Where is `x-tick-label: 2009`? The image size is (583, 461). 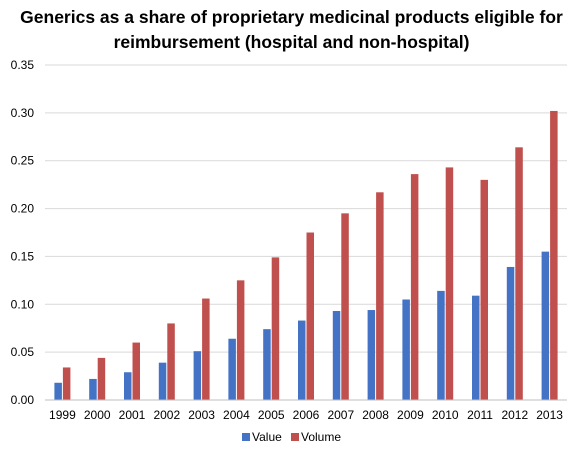
x-tick-label: 2009 is located at coordinates (410, 415).